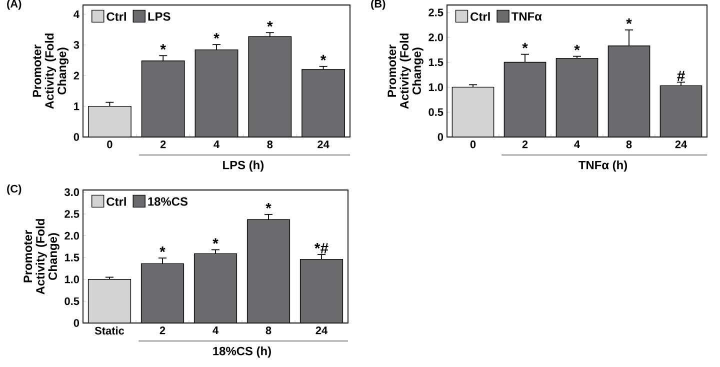 Image resolution: width=720 pixels, height=367 pixels. I want to click on chart-title: (C), so click(14, 189).